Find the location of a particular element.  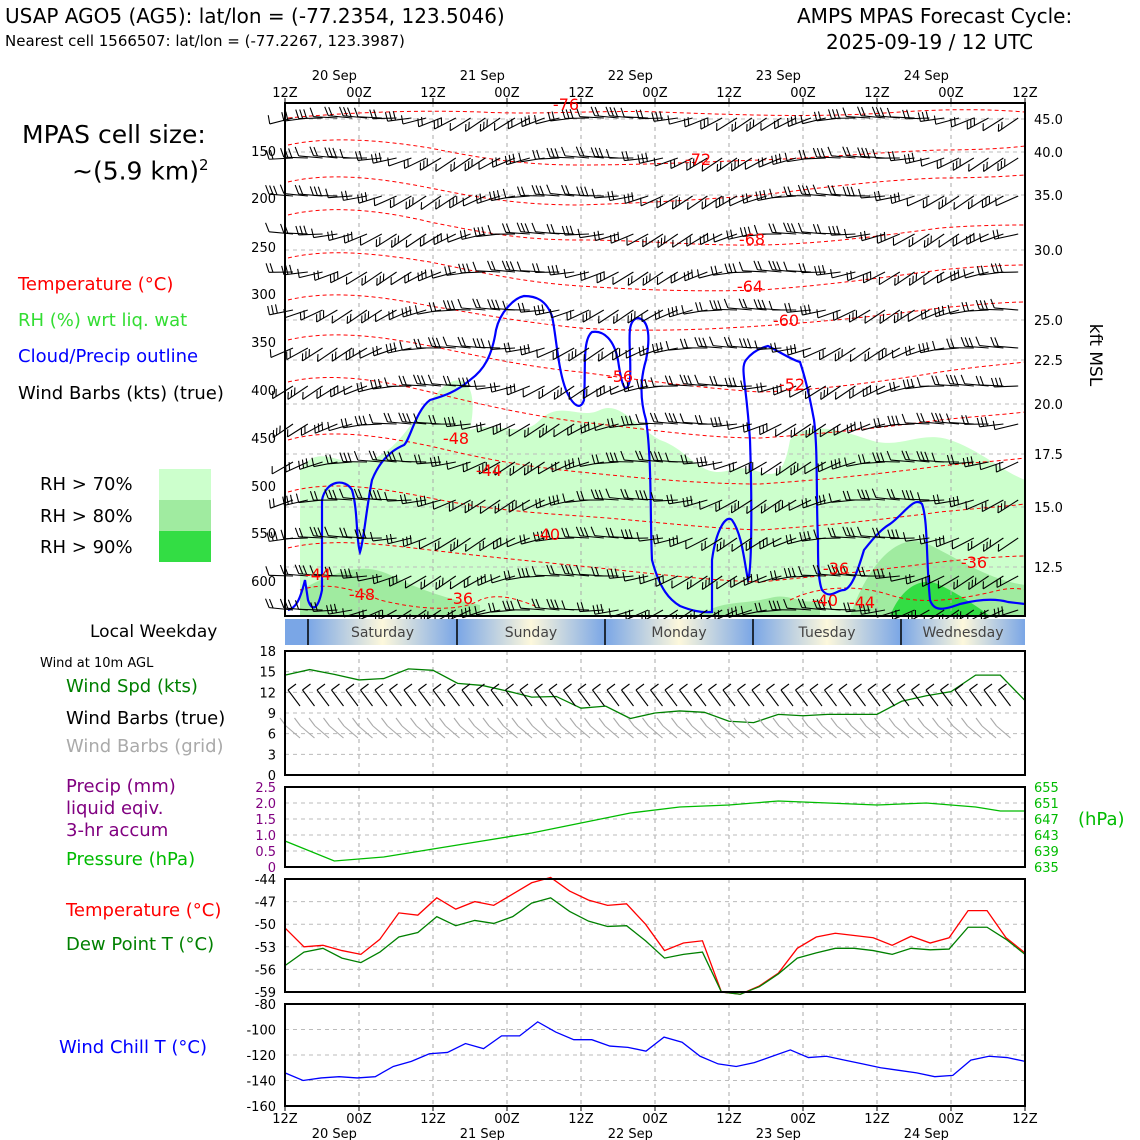

bottom-tick-label: 00Z is located at coordinates (359, 1119).